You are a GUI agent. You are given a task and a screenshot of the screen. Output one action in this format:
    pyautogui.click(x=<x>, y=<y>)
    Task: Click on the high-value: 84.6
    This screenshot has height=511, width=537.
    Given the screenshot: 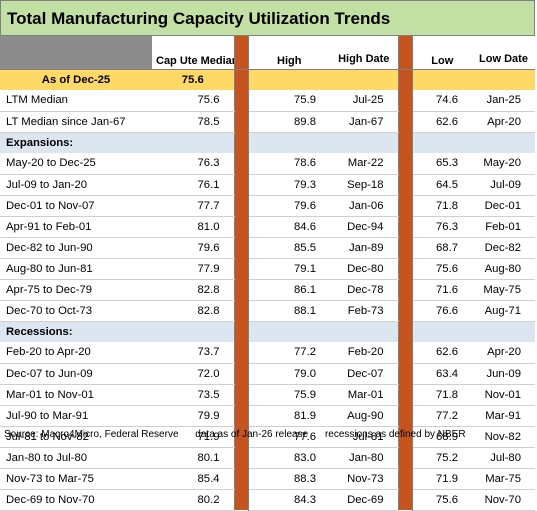 What is the action you would take?
    pyautogui.click(x=289, y=227)
    